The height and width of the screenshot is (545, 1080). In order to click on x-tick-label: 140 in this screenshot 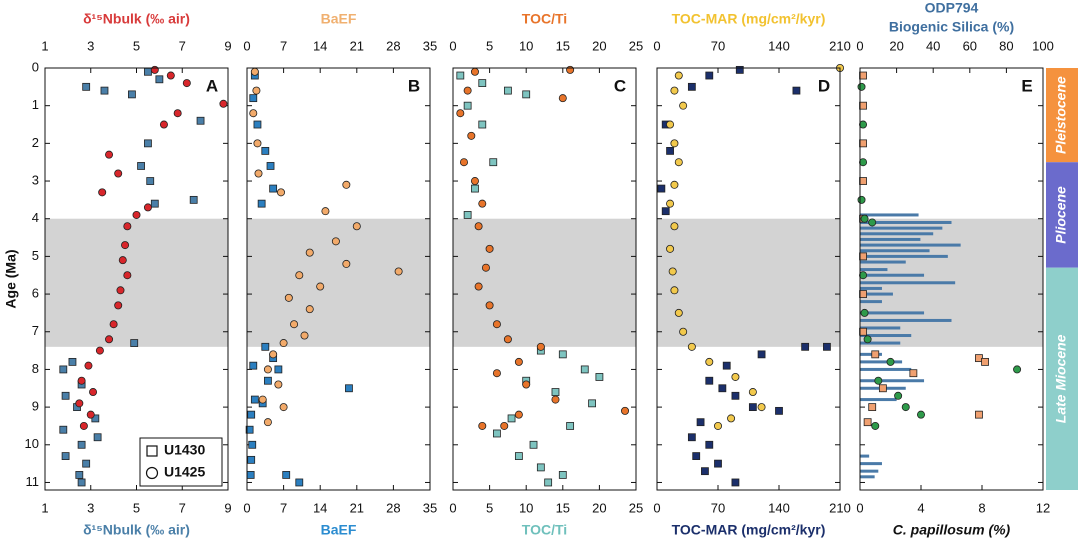, I will do `click(779, 507)`.